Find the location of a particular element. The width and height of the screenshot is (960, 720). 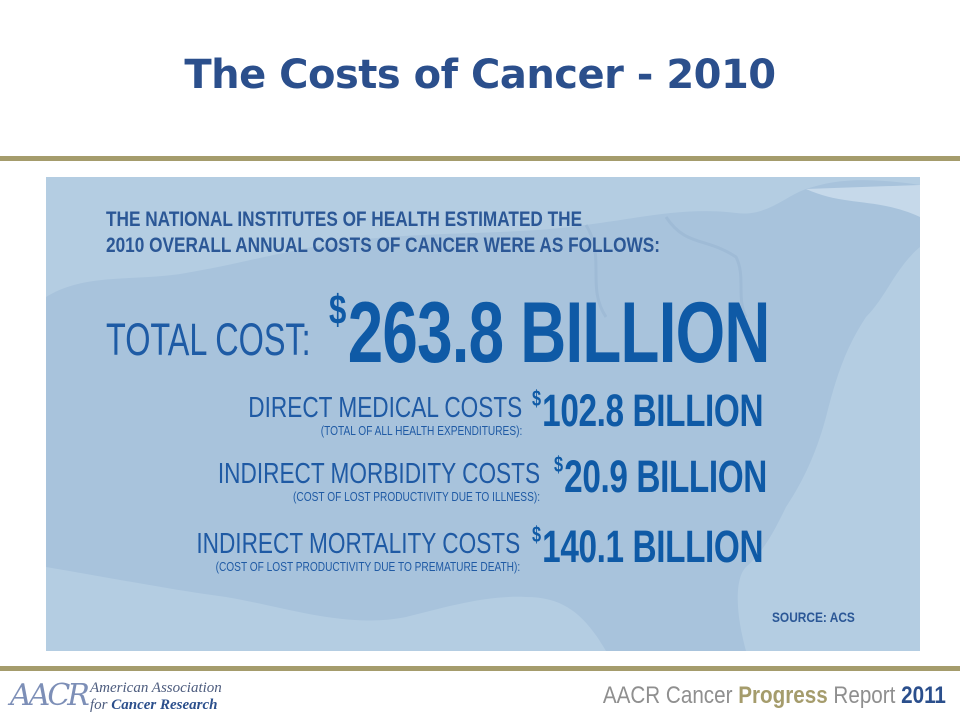

cost-row-value: $140.1 BILLION is located at coordinates (648, 547).